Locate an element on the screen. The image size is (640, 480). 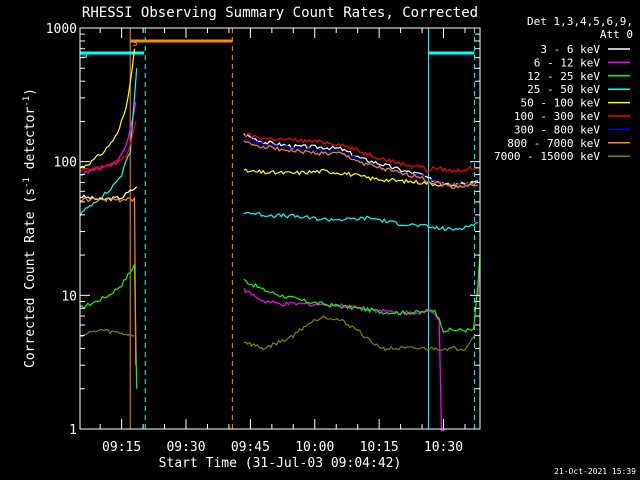
legend-header-1: Att 0 is located at coordinates (616, 34).